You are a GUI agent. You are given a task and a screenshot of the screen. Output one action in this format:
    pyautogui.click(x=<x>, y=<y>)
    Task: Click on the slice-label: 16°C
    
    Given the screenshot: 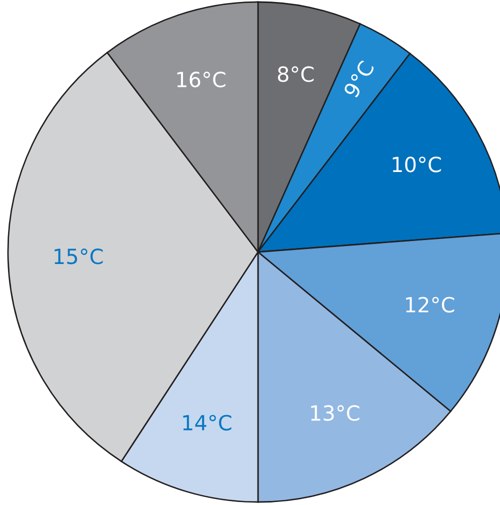 What is the action you would take?
    pyautogui.click(x=201, y=80)
    